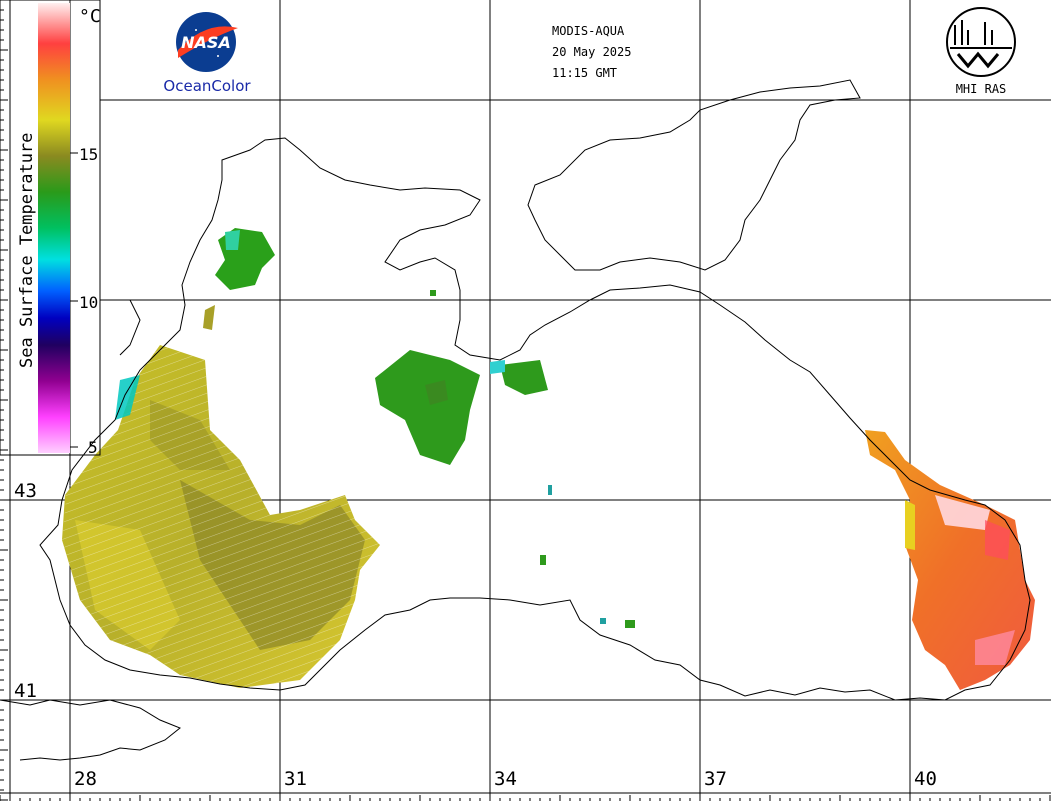 The image size is (1051, 801). What do you see at coordinates (950, 560) in the screenshot?
I see `sst-east-warm` at bounding box center [950, 560].